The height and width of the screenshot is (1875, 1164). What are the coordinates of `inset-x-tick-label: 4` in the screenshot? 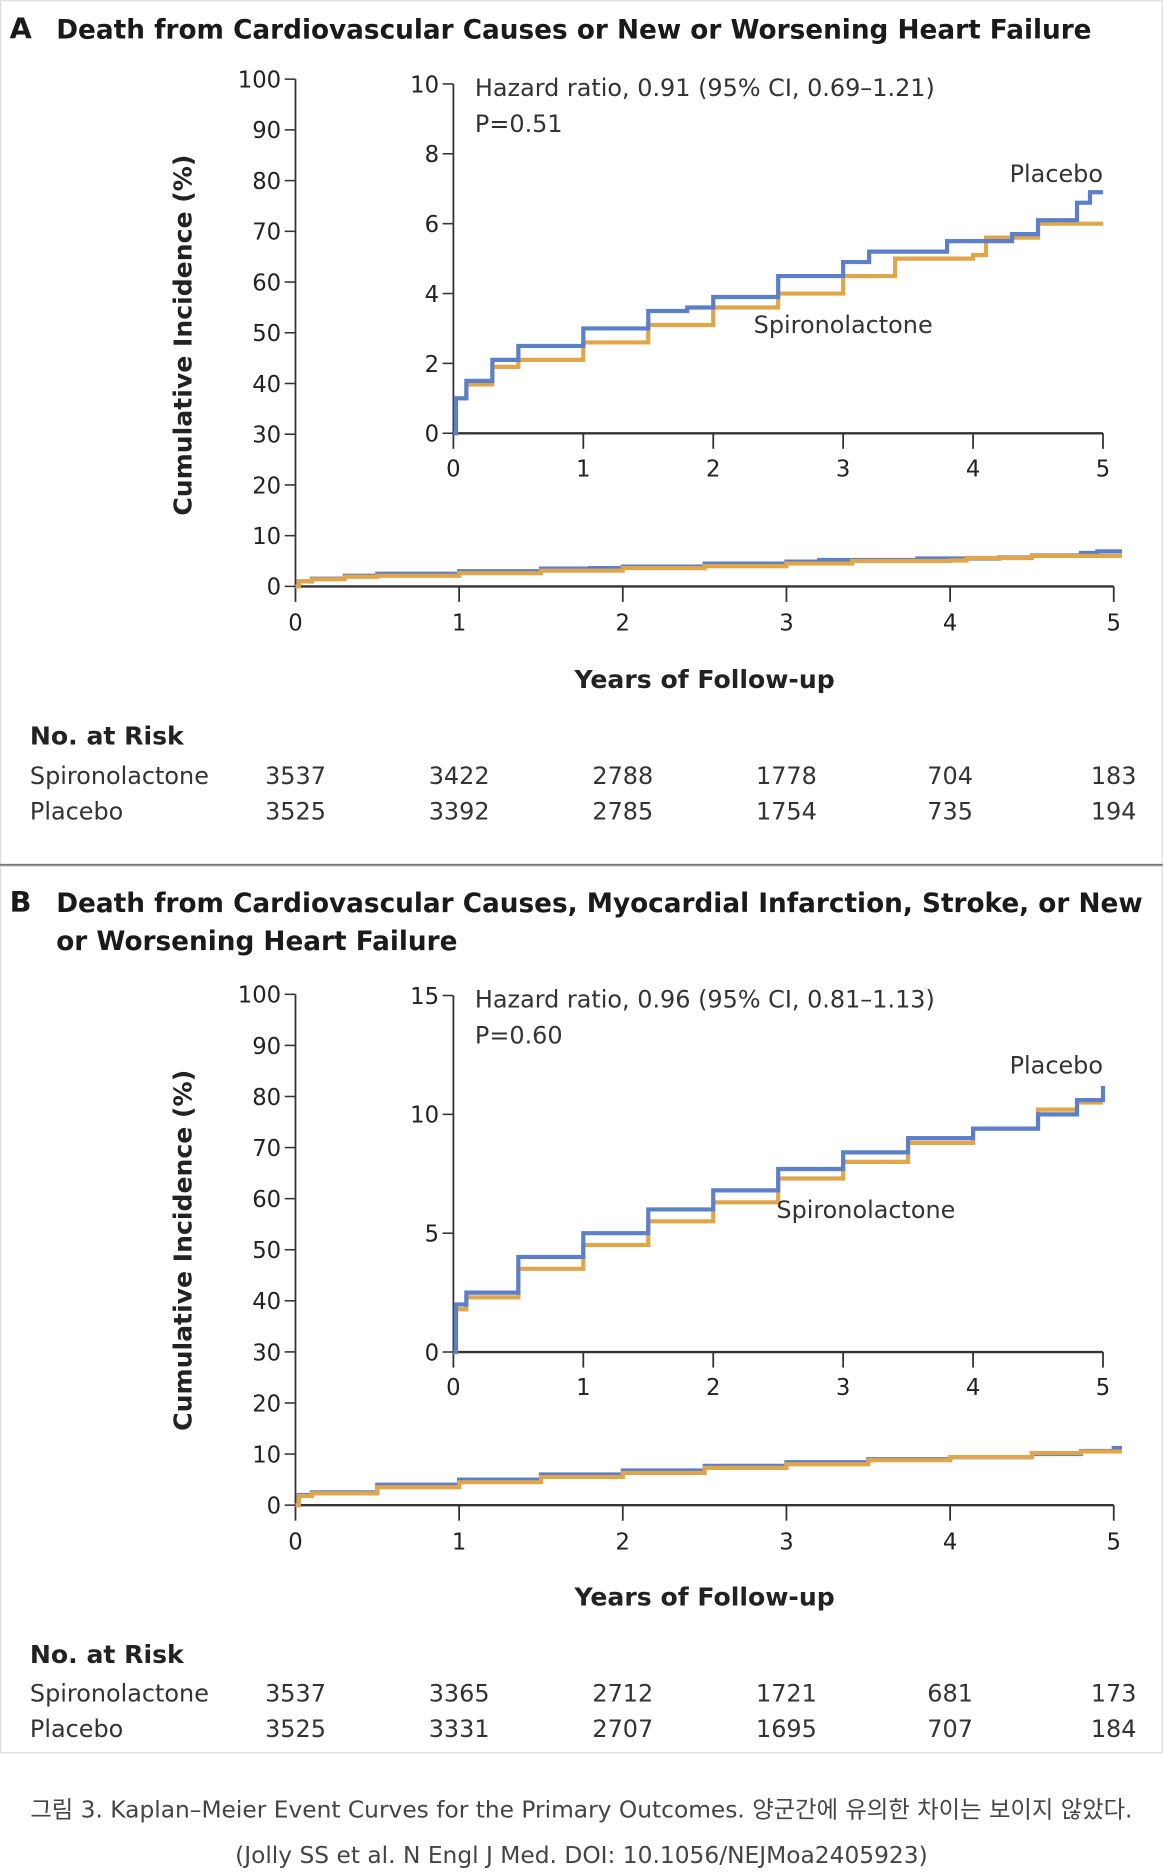 It's located at (973, 469).